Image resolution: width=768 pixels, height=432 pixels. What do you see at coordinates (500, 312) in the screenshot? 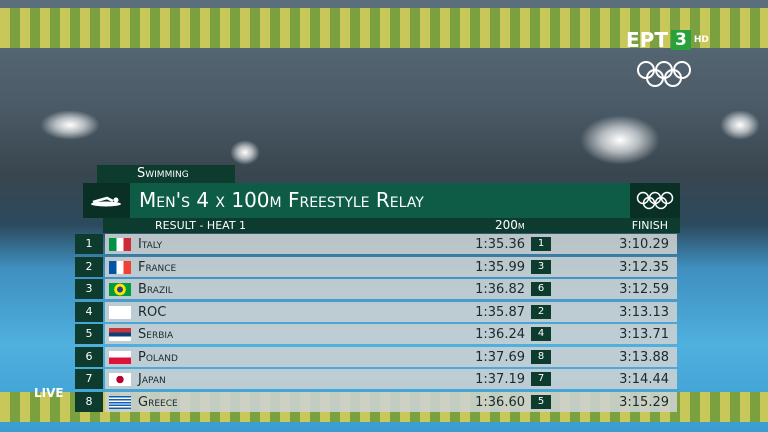
I see `split-time: 1:35.87` at bounding box center [500, 312].